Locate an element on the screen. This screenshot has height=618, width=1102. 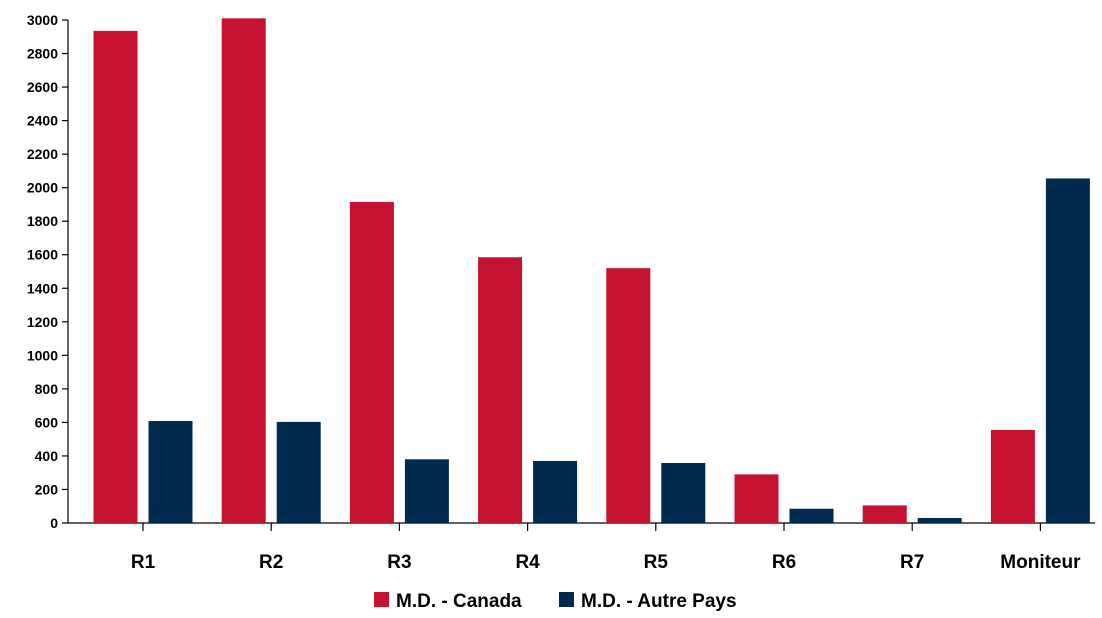
bar-canada-r5 is located at coordinates (628, 395).